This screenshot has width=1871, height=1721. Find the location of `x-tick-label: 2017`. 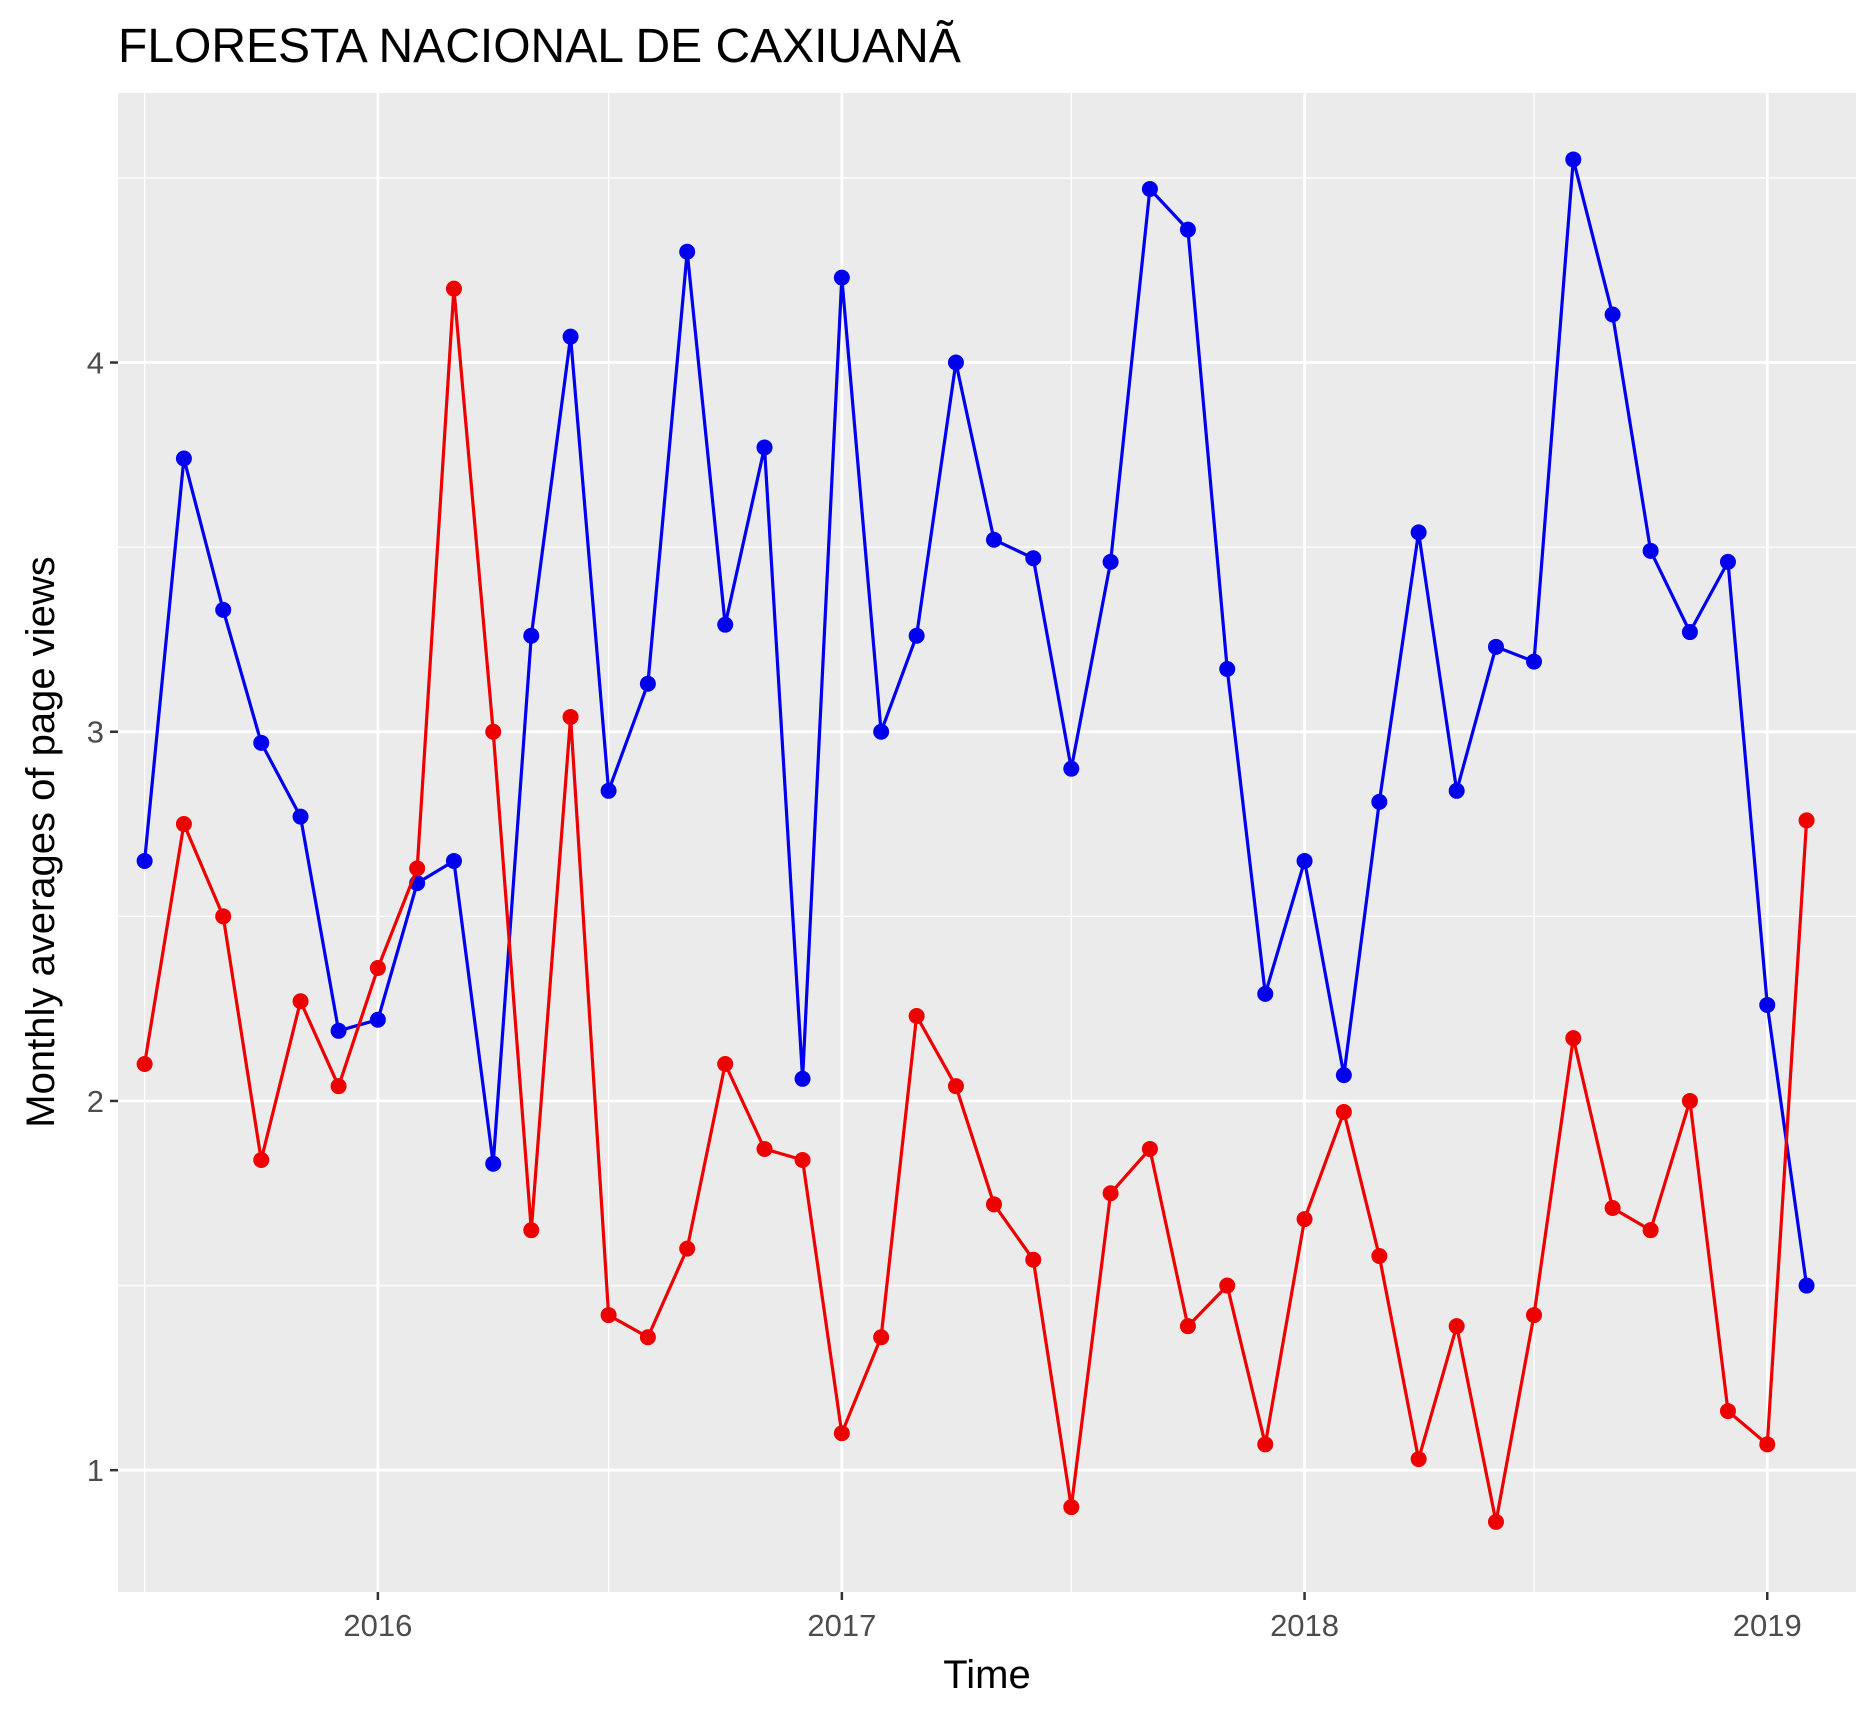

x-tick-label: 2017 is located at coordinates (841, 1625).